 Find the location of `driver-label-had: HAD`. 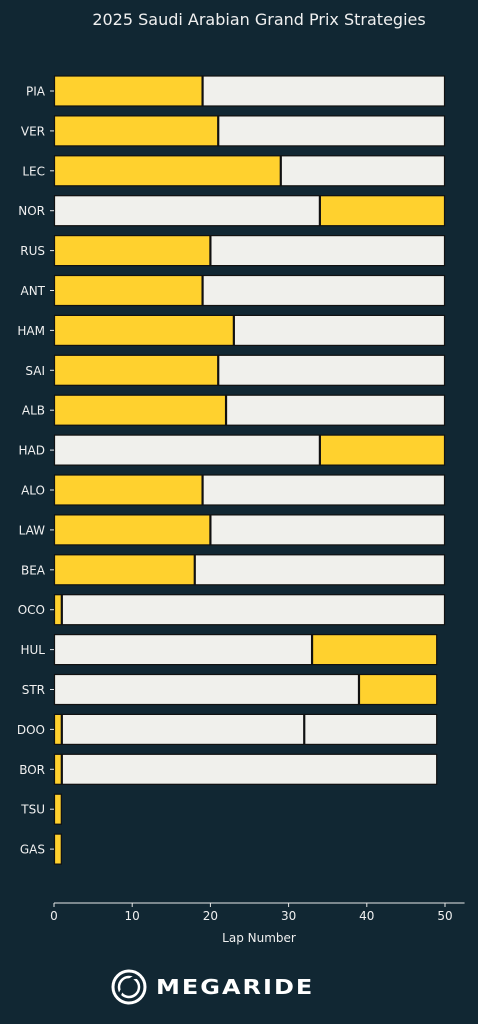

driver-label-had: HAD is located at coordinates (32, 451).